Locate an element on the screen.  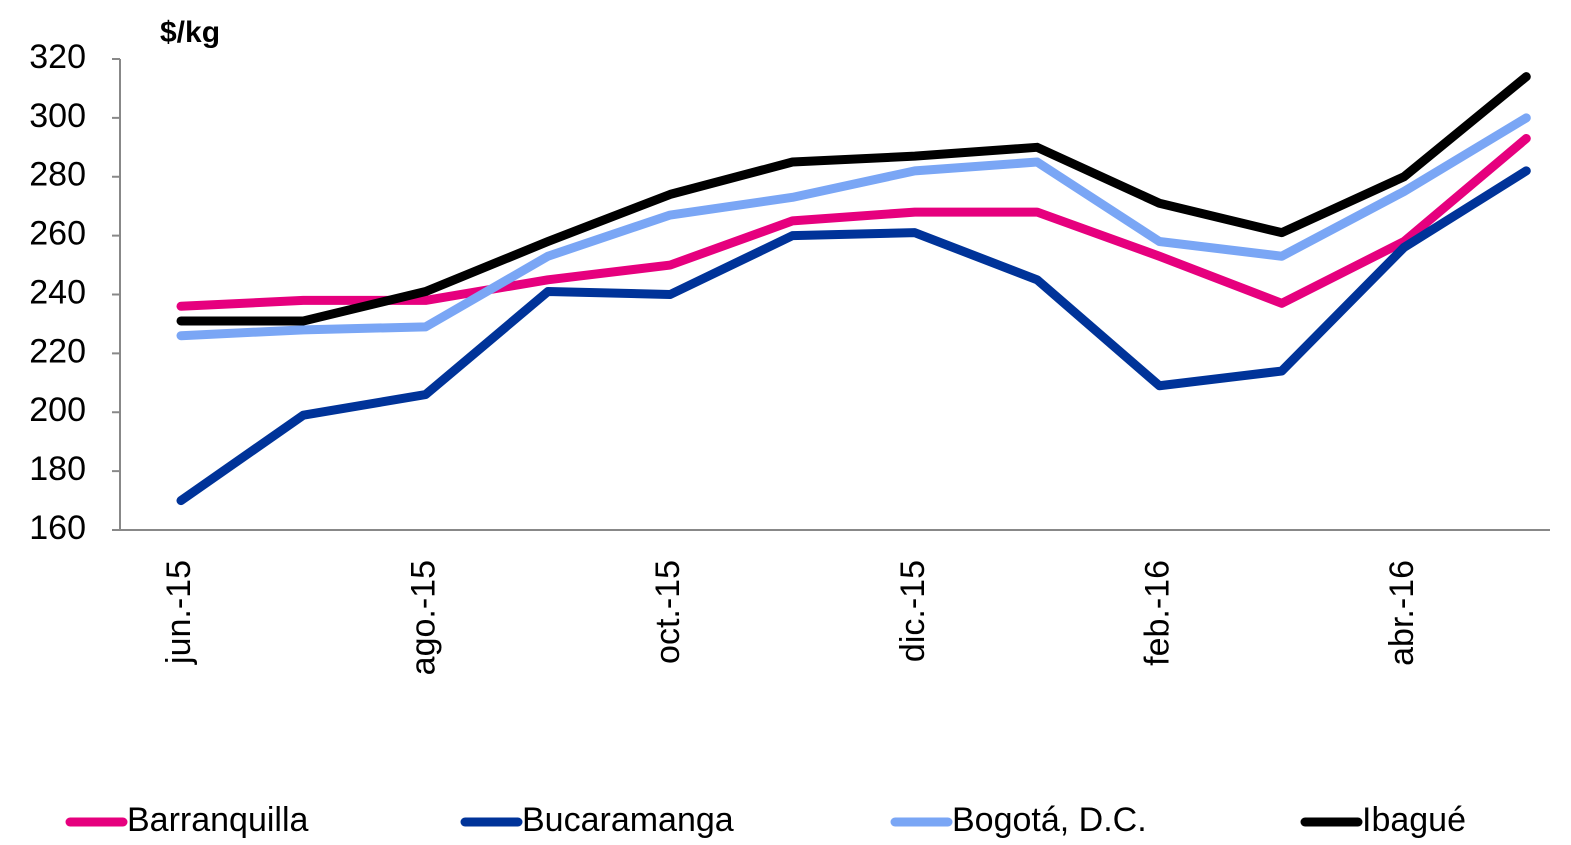
legend-label: Bucaramanga is located at coordinates (628, 820).